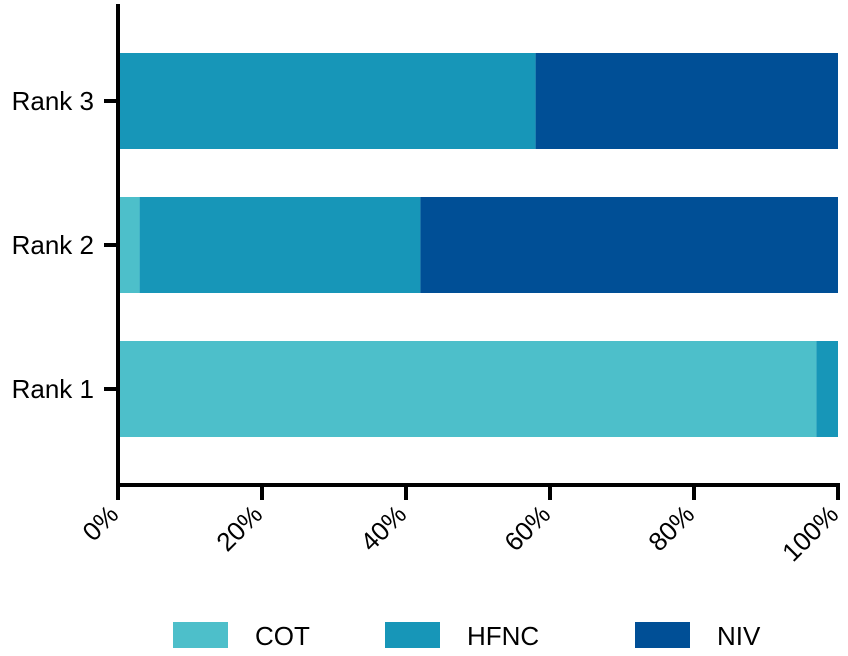  I want to click on legend-swatch-cot, so click(200, 635).